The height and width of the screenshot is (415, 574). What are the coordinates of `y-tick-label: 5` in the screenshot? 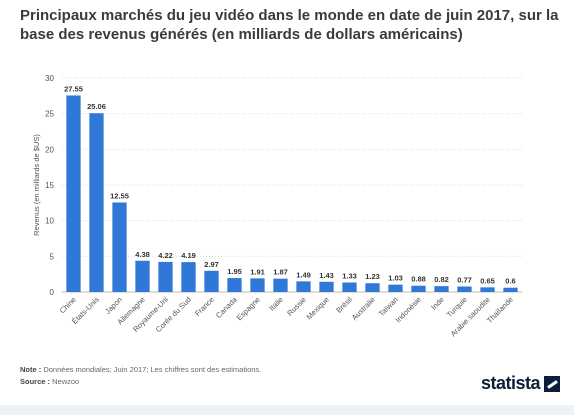 It's located at (52, 256).